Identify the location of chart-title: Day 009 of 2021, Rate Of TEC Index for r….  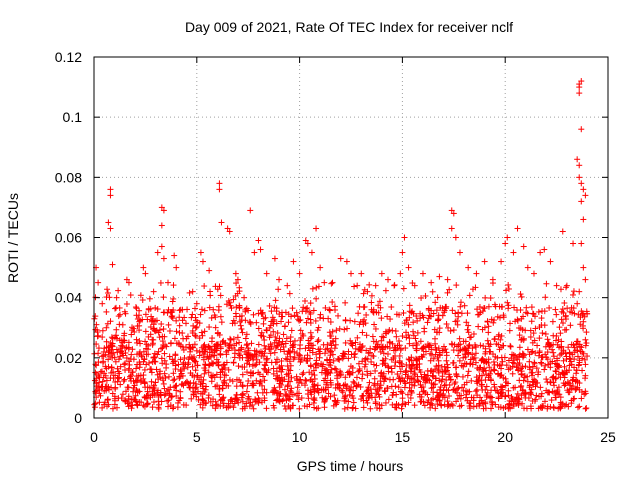
(349, 27).